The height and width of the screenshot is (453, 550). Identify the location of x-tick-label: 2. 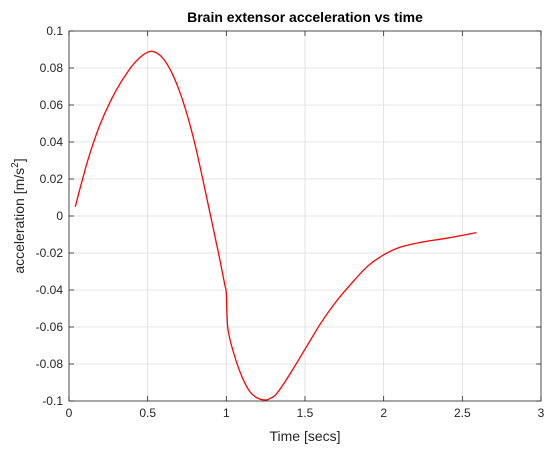
(383, 413).